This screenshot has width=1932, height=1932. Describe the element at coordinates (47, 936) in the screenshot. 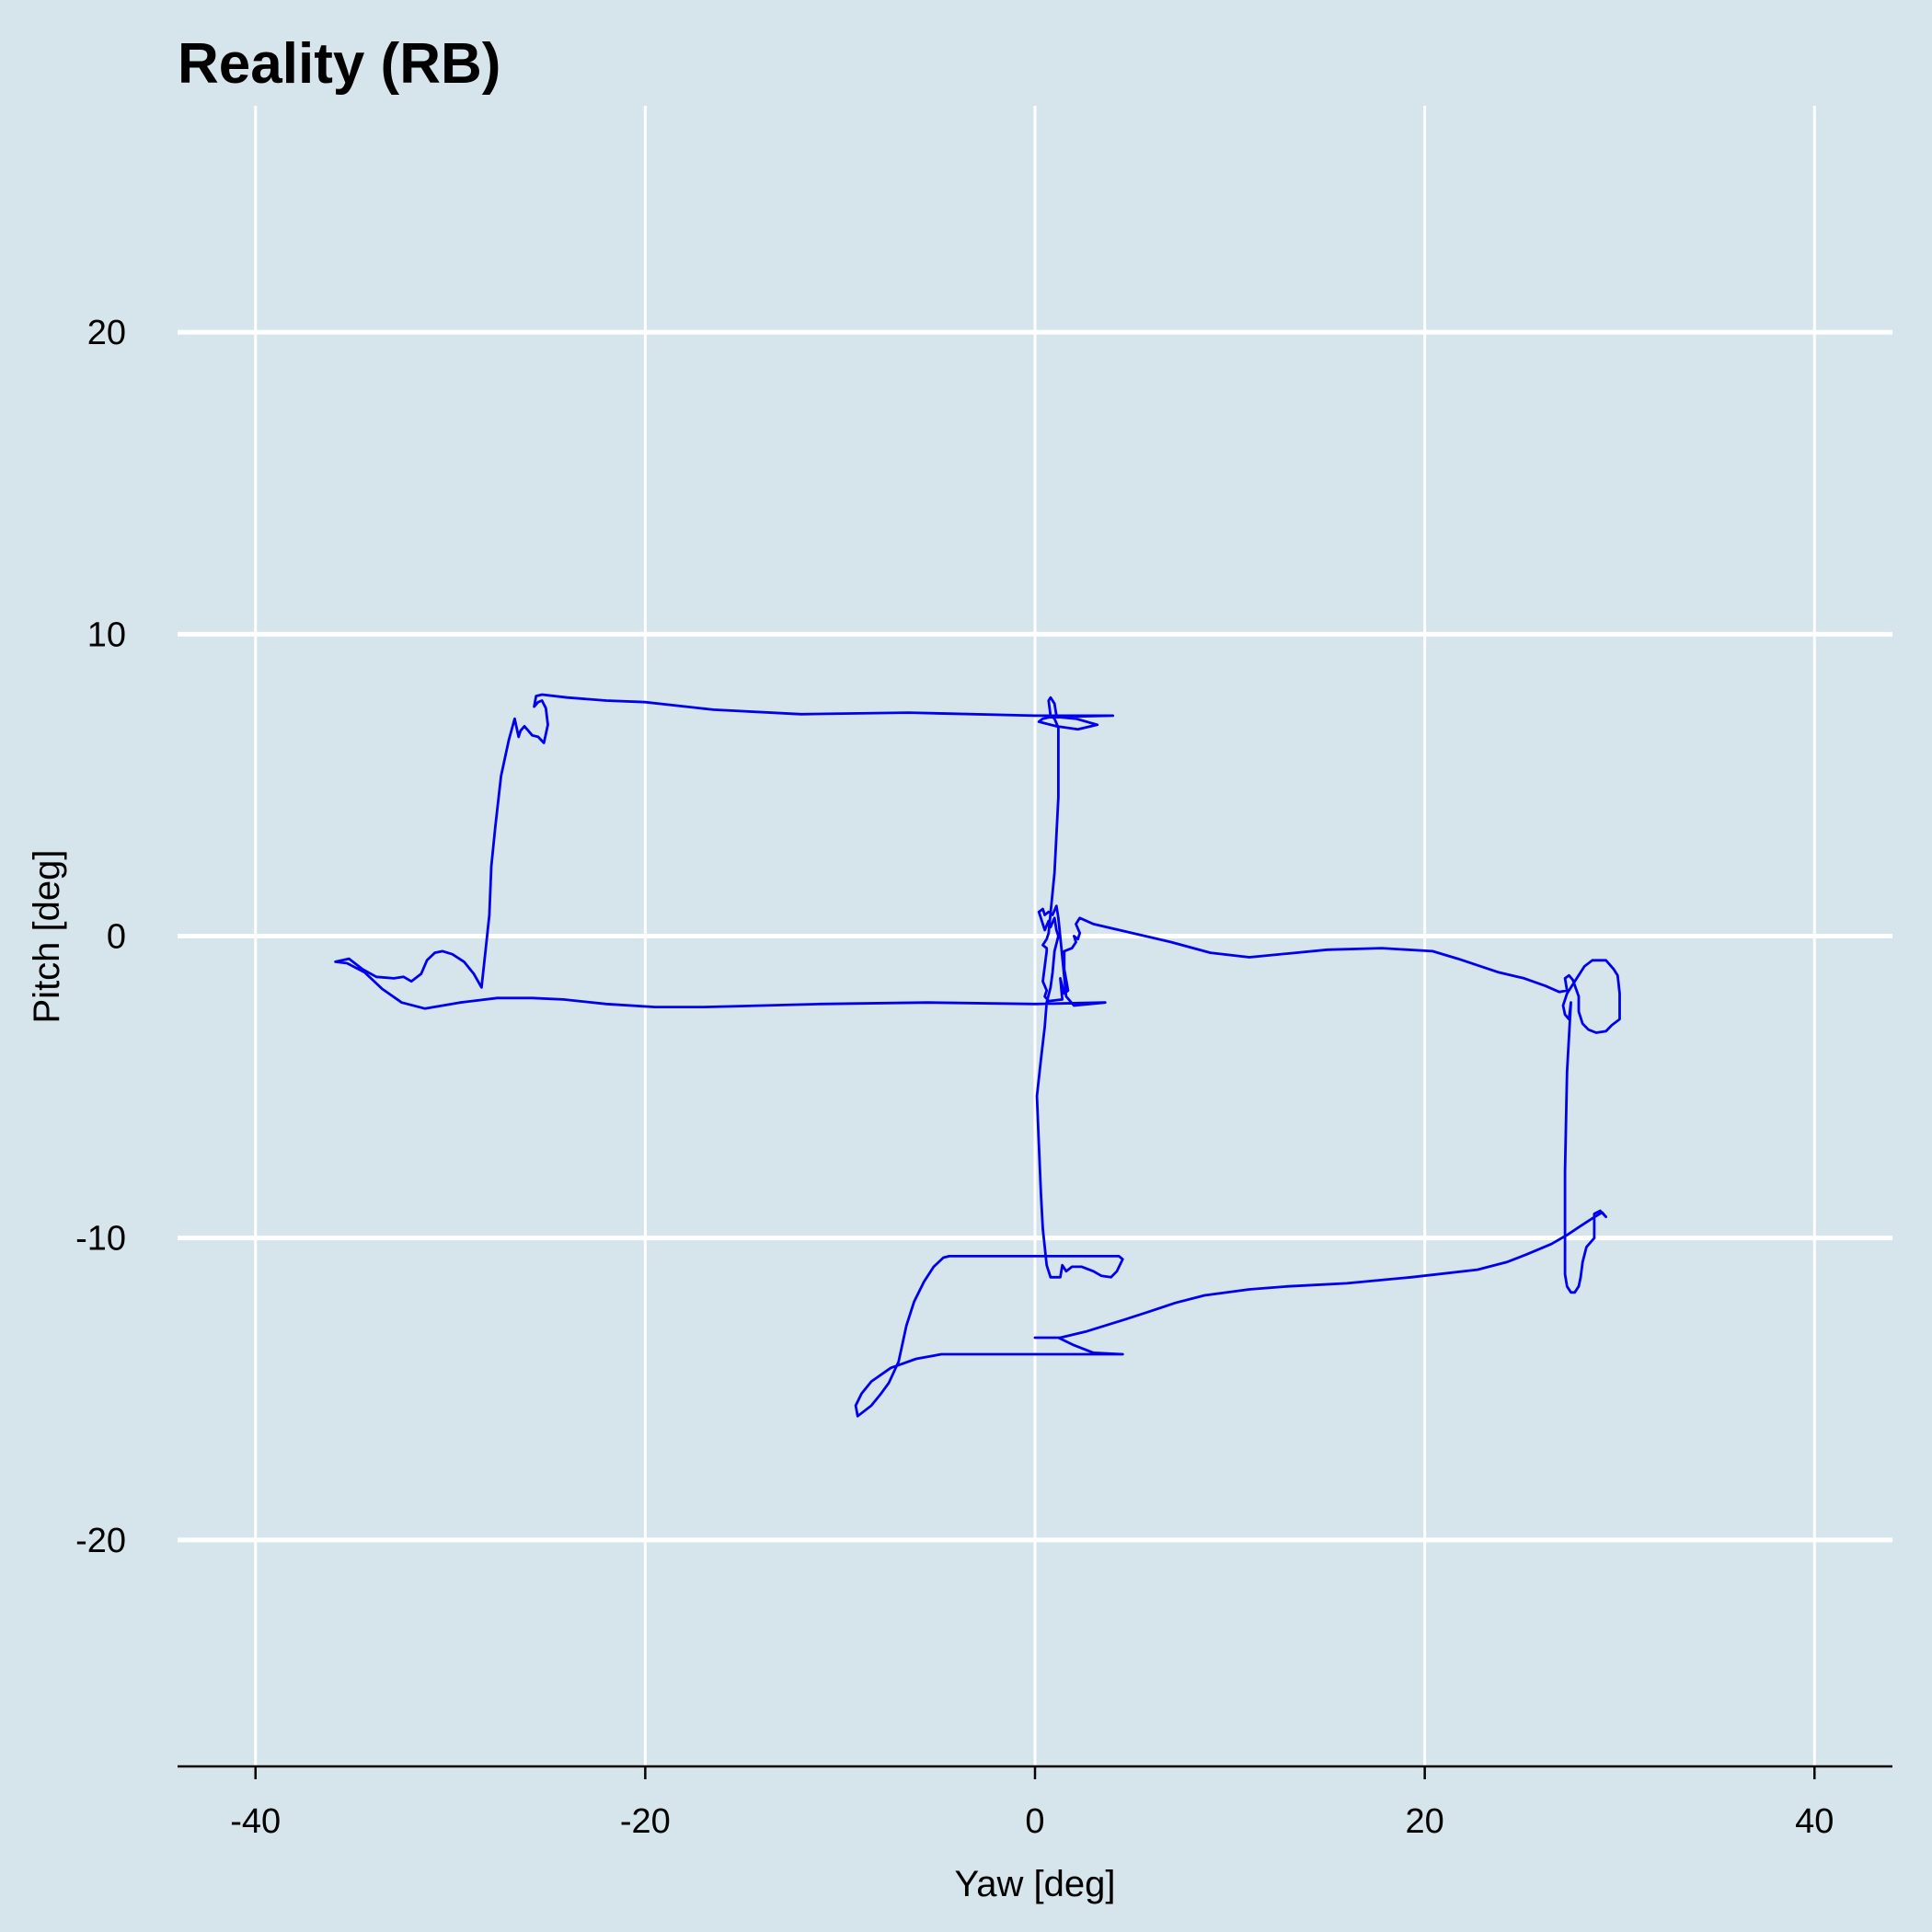

I see `y-axis-title: Pitch [deg]` at that location.